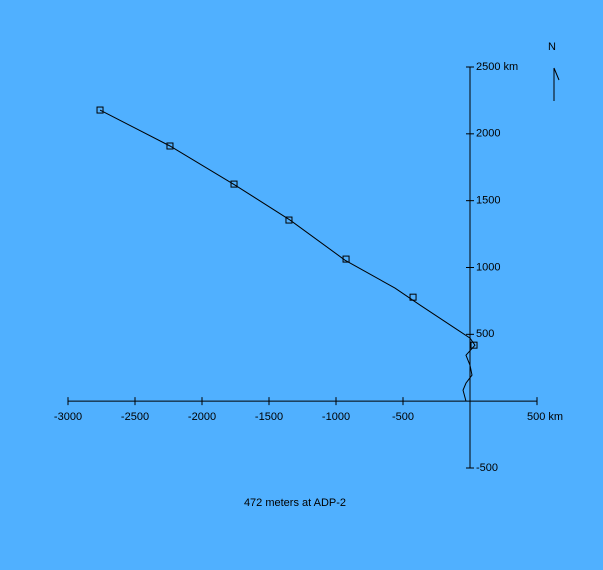 The width and height of the screenshot is (603, 570). I want to click on y-tick-label: 1500, so click(488, 201).